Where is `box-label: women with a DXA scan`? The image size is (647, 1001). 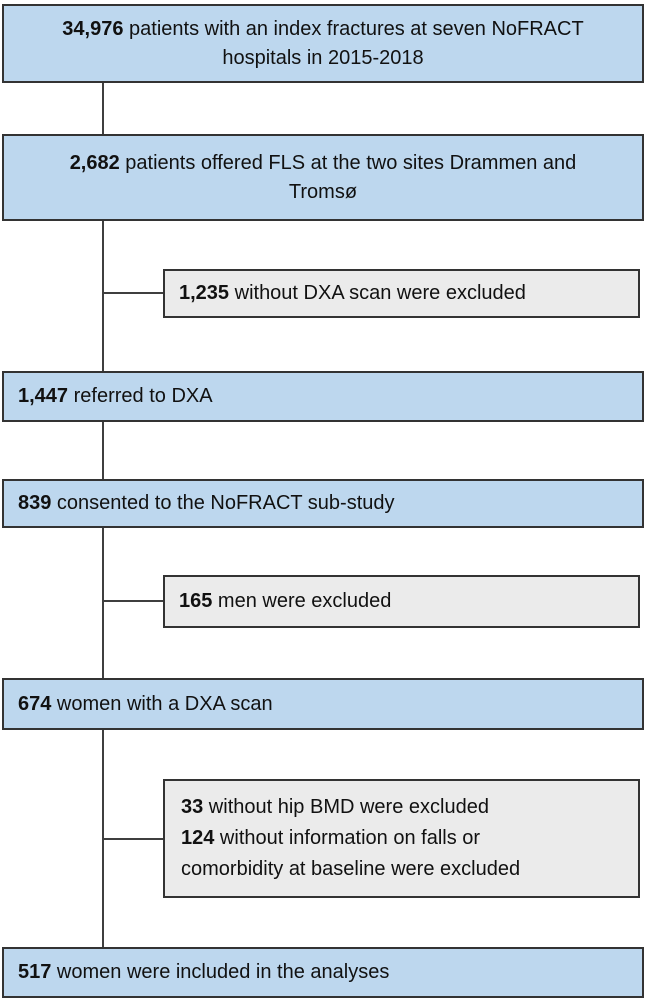
box-label: women with a DXA scan is located at coordinates (162, 703).